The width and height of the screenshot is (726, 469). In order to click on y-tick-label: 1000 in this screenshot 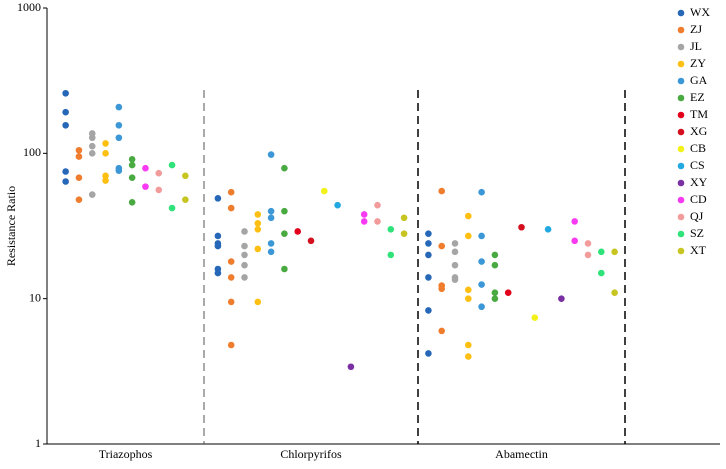, I will do `click(29, 7)`.